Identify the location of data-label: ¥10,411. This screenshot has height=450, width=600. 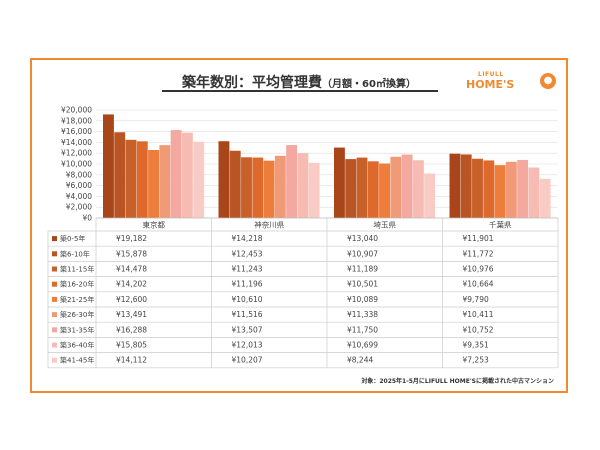
(478, 314).